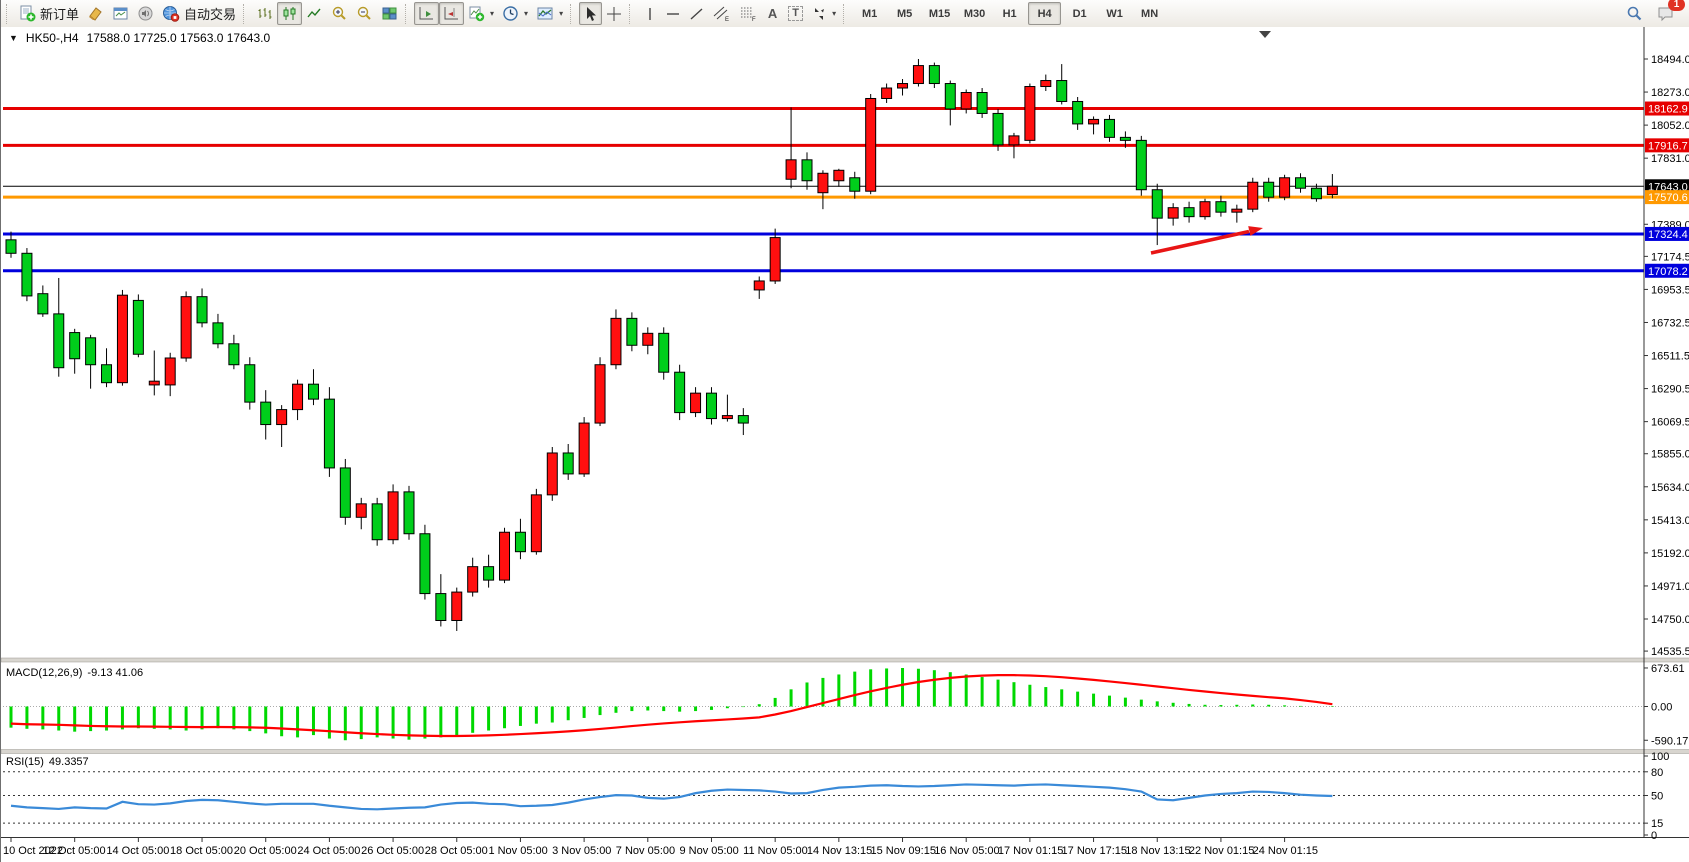 This screenshot has width=1689, height=862. What do you see at coordinates (389, 13) in the screenshot?
I see `tile-windows-button` at bounding box center [389, 13].